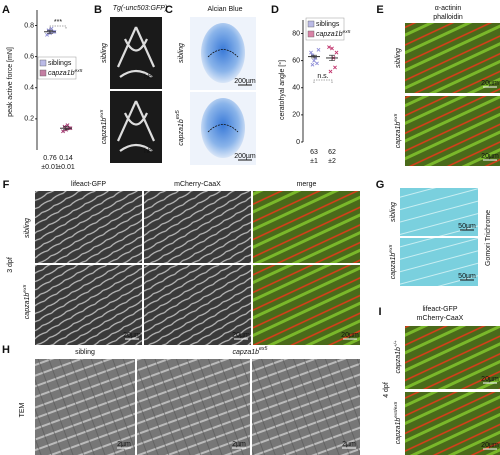  Describe the element at coordinates (488, 238) in the screenshot. I see `label: Gomori Trichrome` at that location.